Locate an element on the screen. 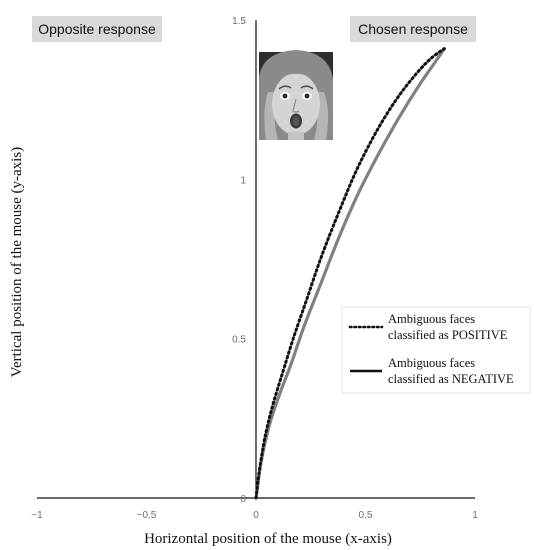 The height and width of the screenshot is (550, 534). x-tick-label: −0.5 is located at coordinates (147, 515).